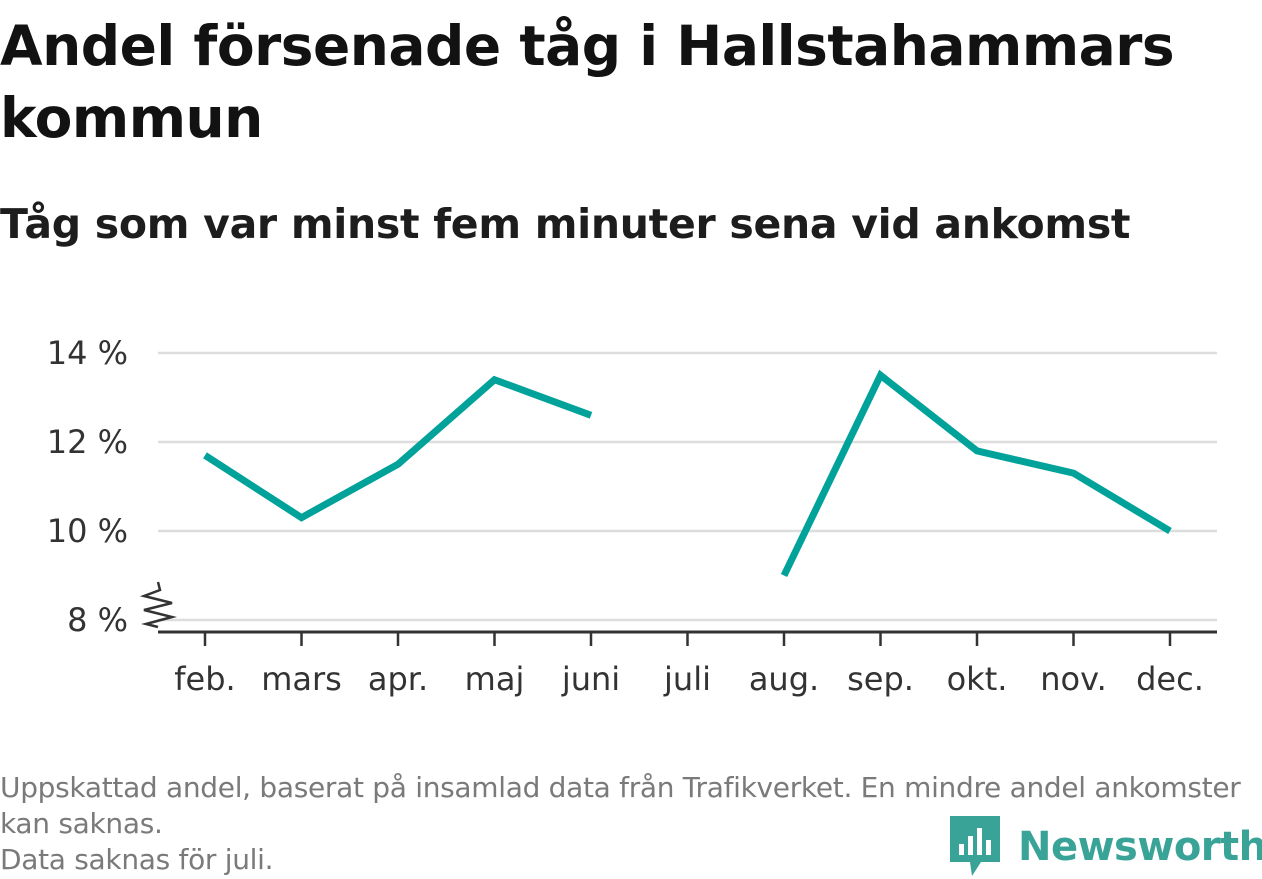  What do you see at coordinates (590, 679) in the screenshot?
I see `x-tick-label: juni` at bounding box center [590, 679].